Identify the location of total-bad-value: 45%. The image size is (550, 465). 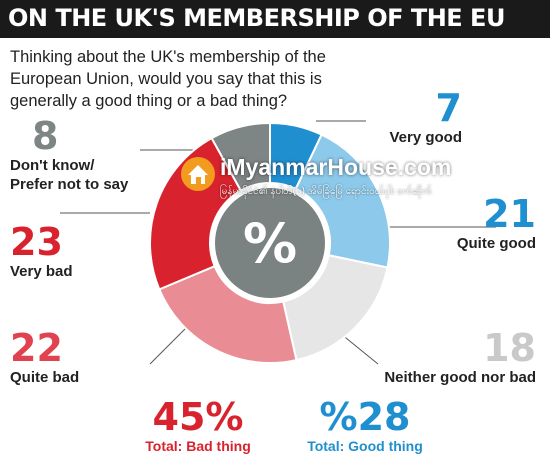
(198, 417).